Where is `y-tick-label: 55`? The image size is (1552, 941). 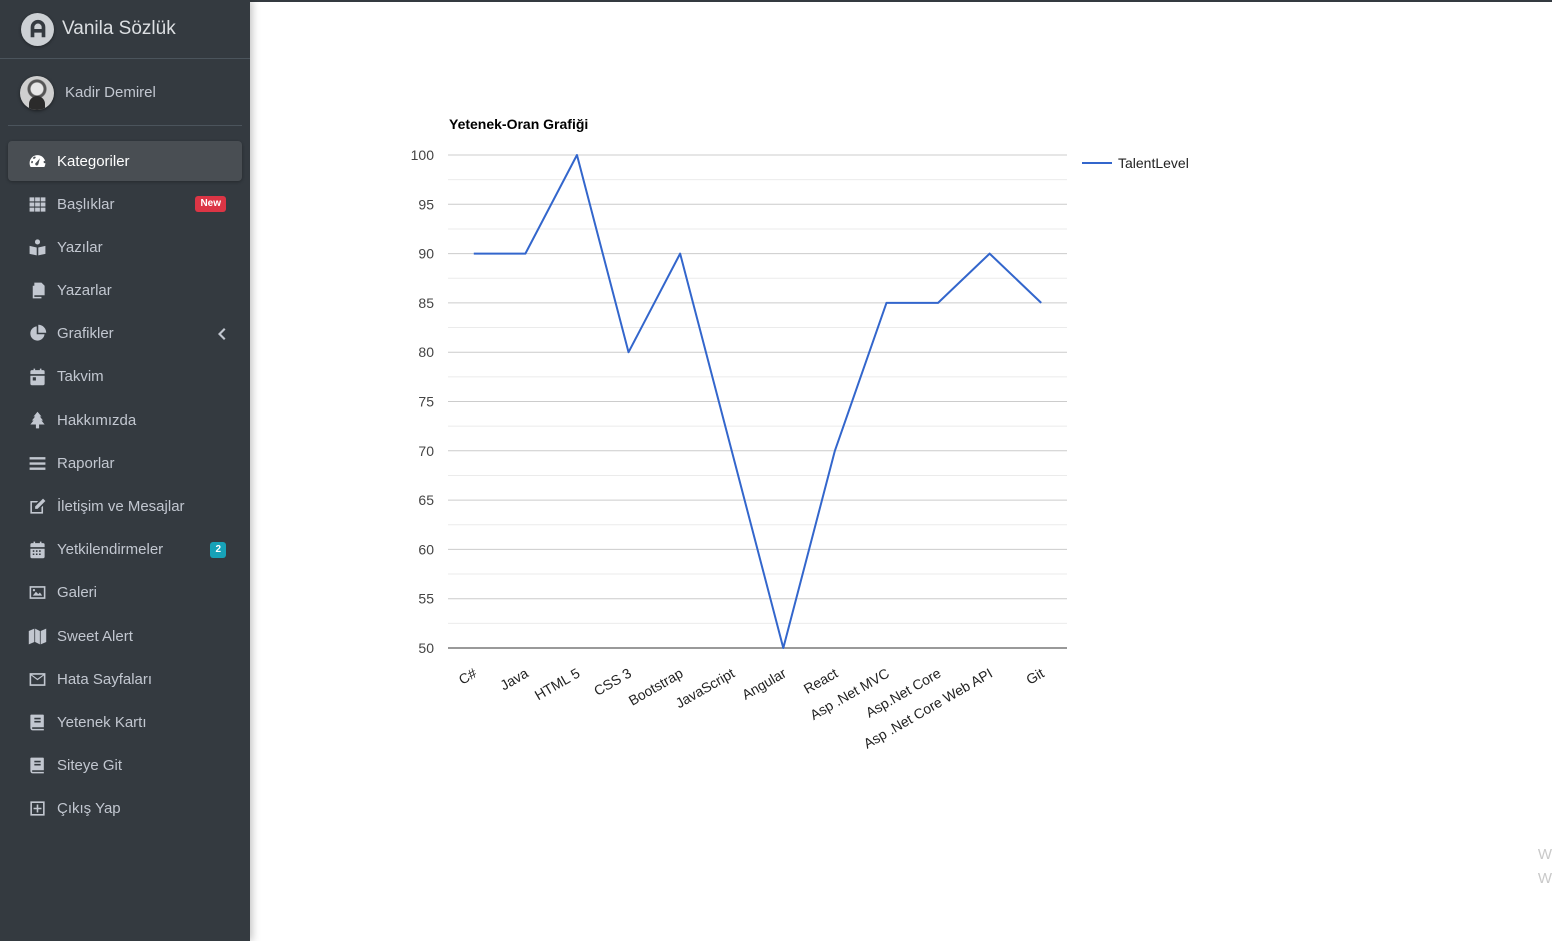 y-tick-label: 55 is located at coordinates (426, 599).